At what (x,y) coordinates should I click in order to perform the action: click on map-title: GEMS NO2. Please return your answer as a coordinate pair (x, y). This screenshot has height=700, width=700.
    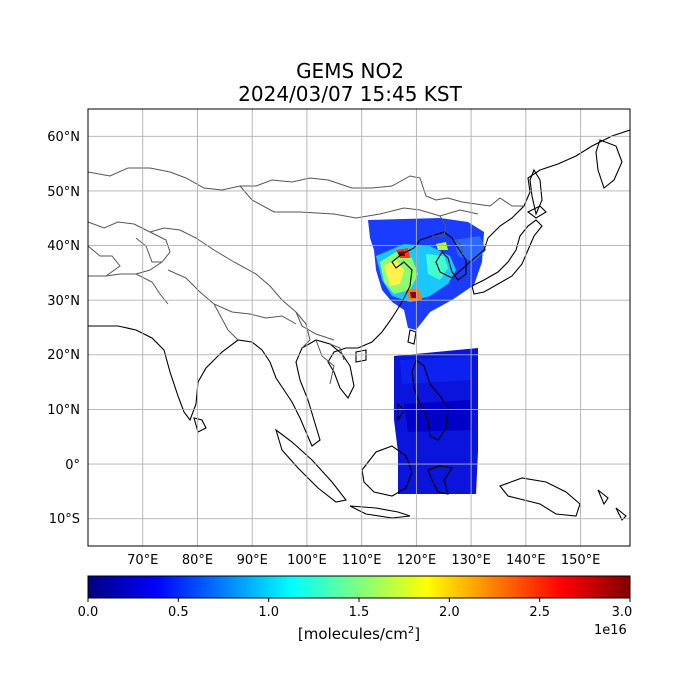
    Looking at the image, I should click on (350, 71).